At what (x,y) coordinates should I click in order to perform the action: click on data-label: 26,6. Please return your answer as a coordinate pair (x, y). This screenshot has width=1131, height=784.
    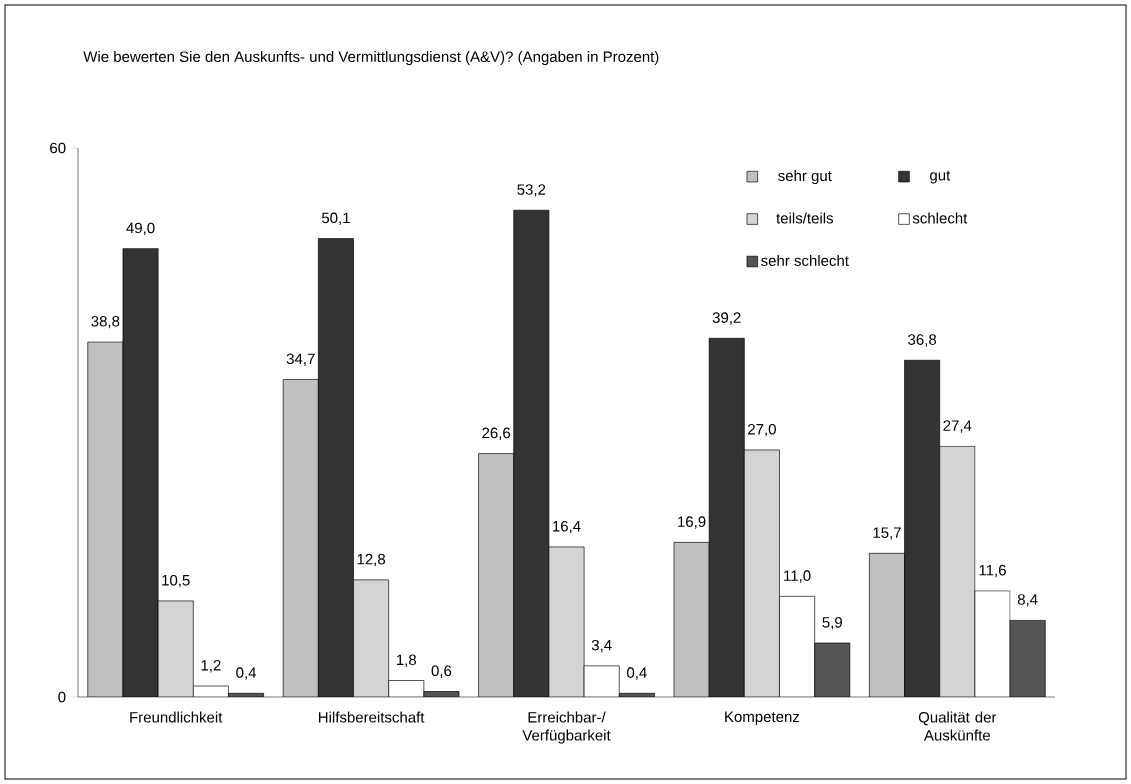
    Looking at the image, I should click on (496, 433).